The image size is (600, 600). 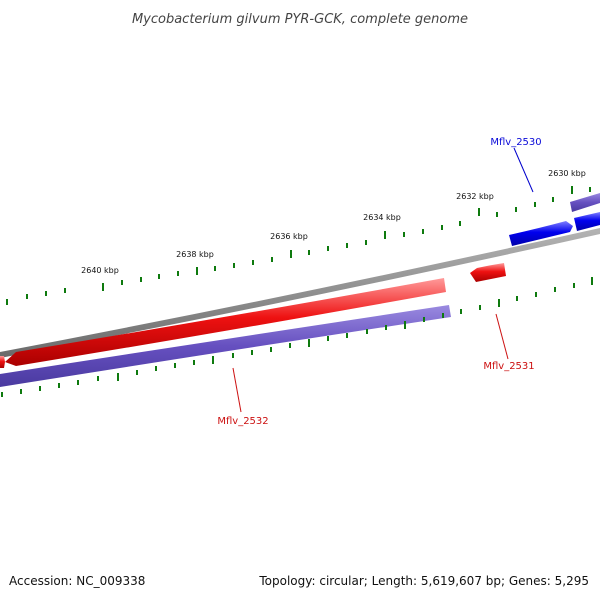 I want to click on ruler-label-2630: 2630 kbp, so click(x=567, y=173).